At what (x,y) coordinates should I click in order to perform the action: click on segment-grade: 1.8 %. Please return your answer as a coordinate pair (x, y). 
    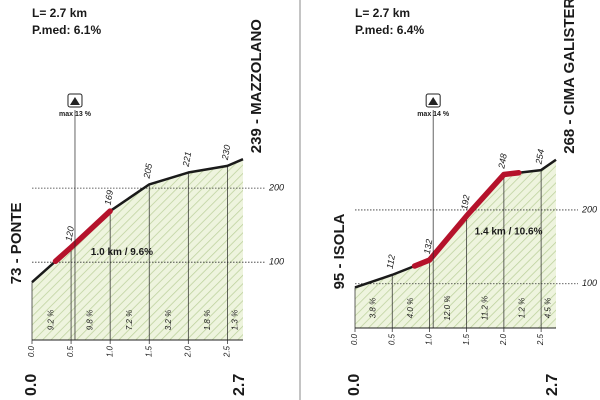
    Looking at the image, I should click on (207, 320).